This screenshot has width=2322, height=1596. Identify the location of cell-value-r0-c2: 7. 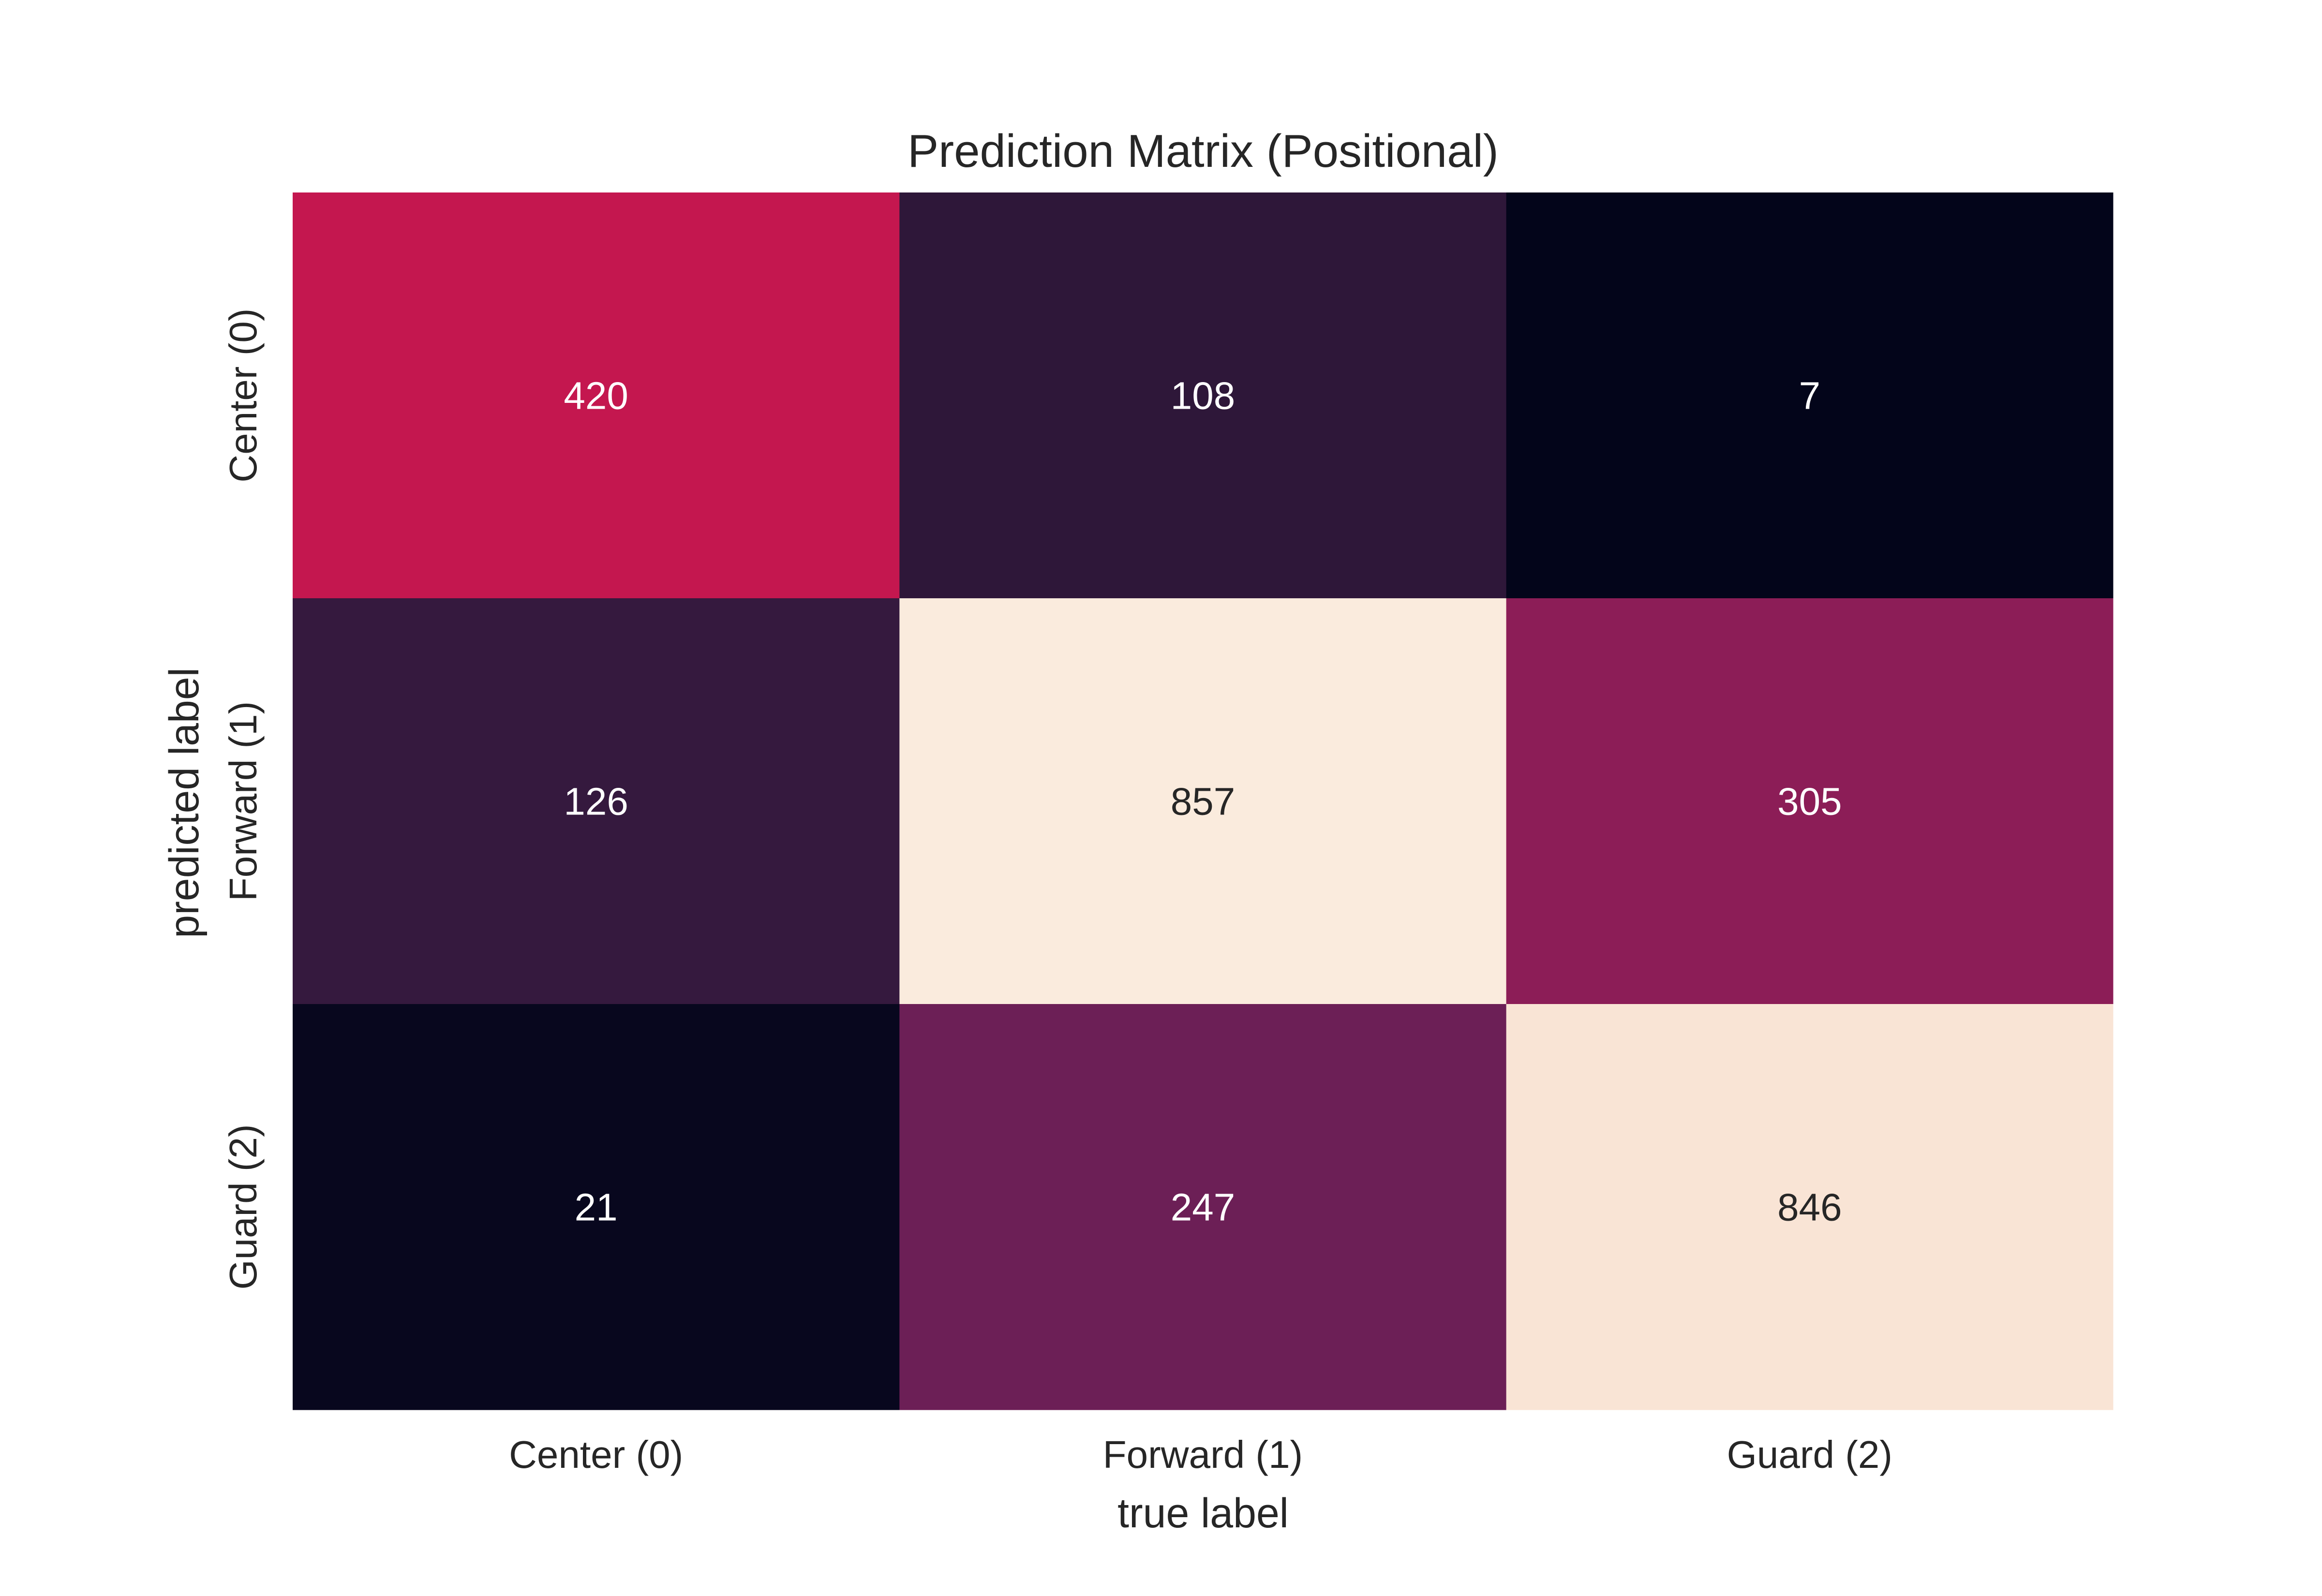
(1810, 395).